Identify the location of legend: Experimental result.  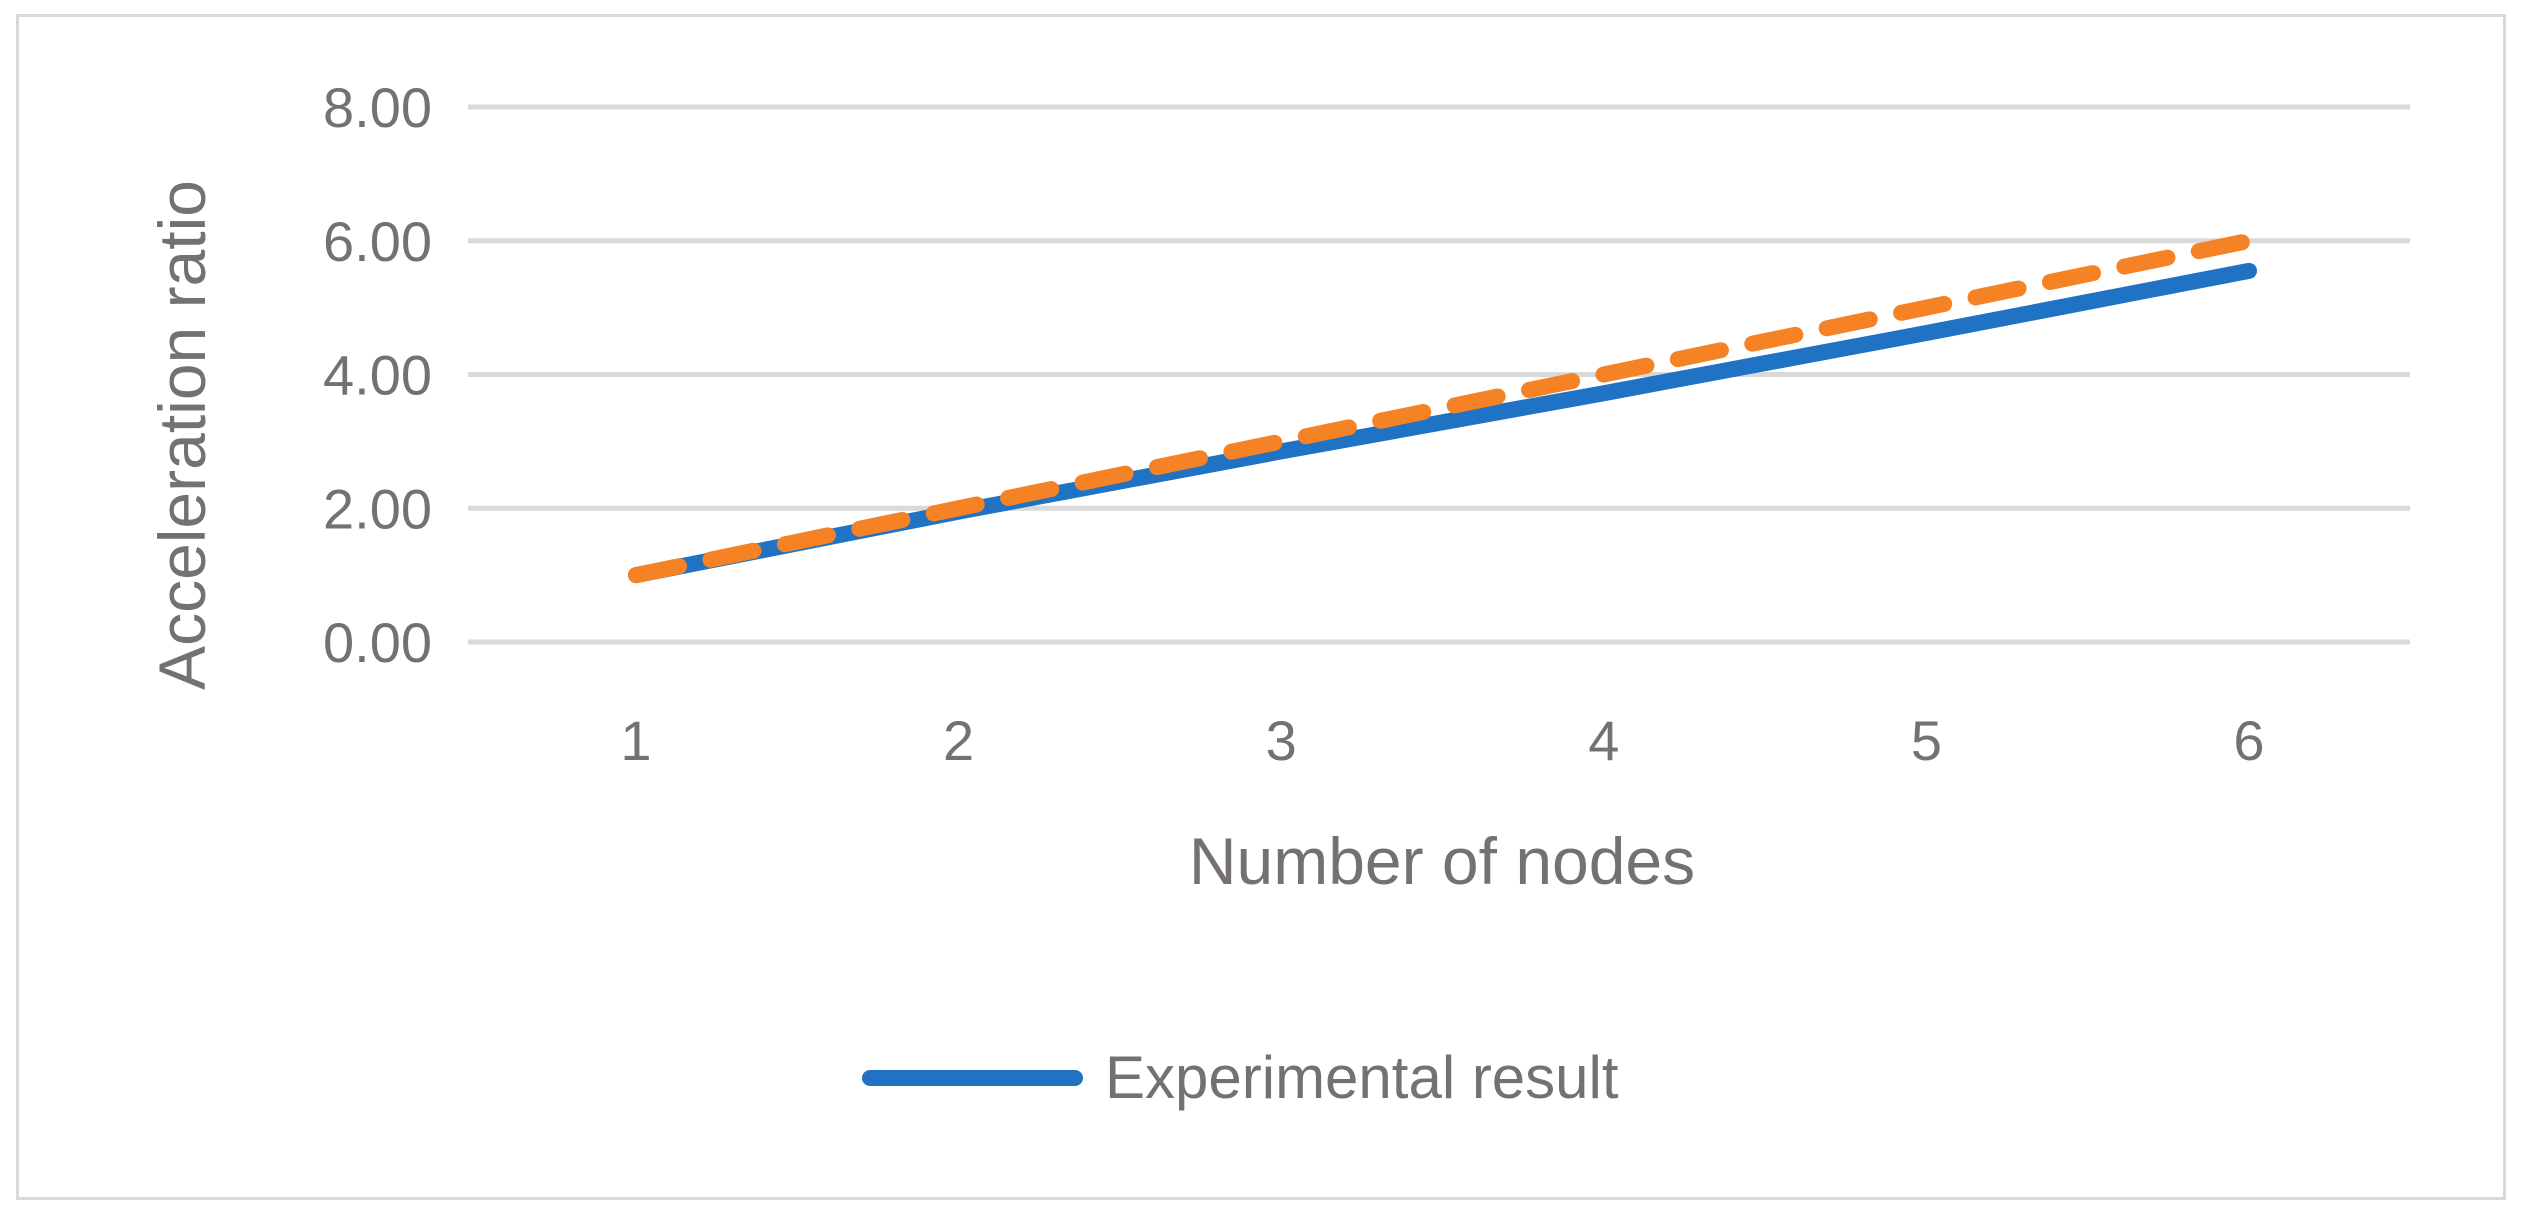
(1240, 1077).